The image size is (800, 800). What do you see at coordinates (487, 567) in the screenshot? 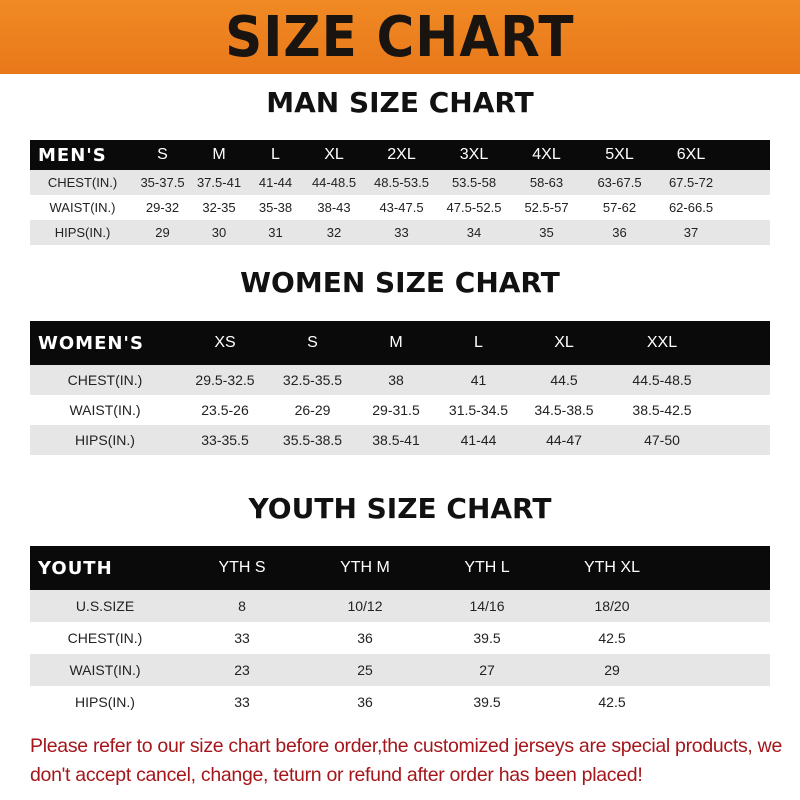
I see `header-cell: YTH L` at bounding box center [487, 567].